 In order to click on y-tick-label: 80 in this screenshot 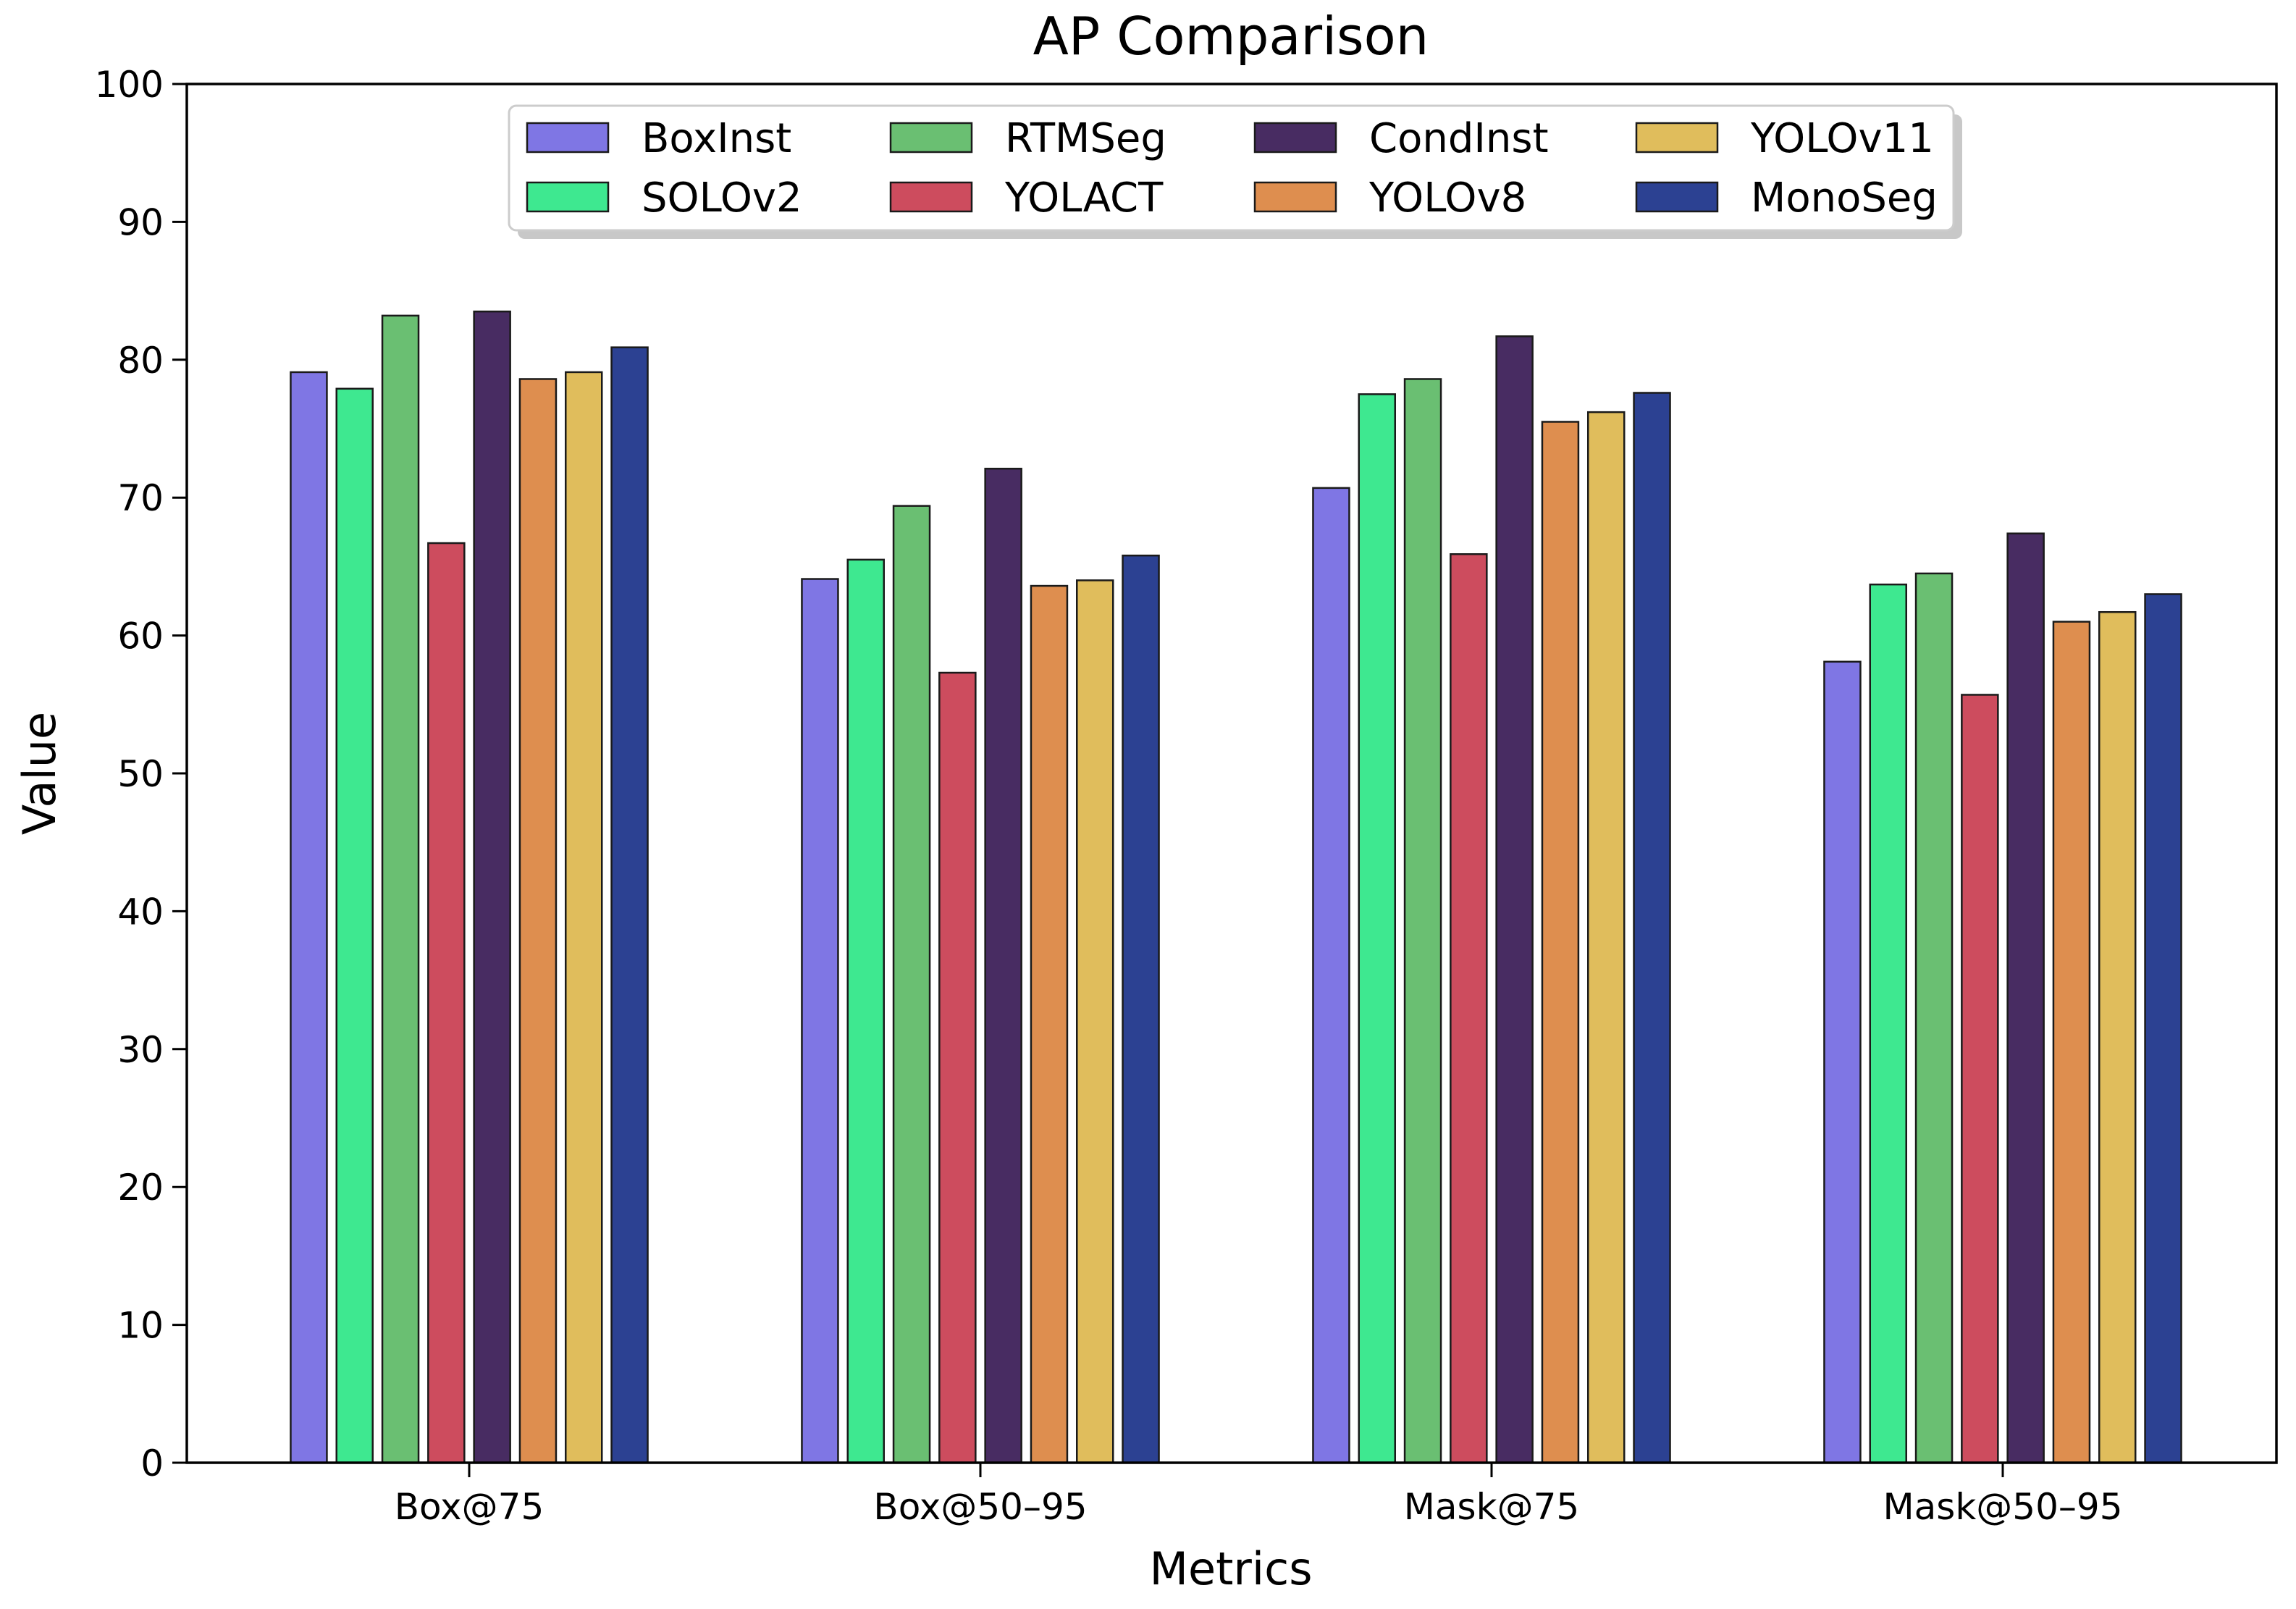, I will do `click(140, 361)`.